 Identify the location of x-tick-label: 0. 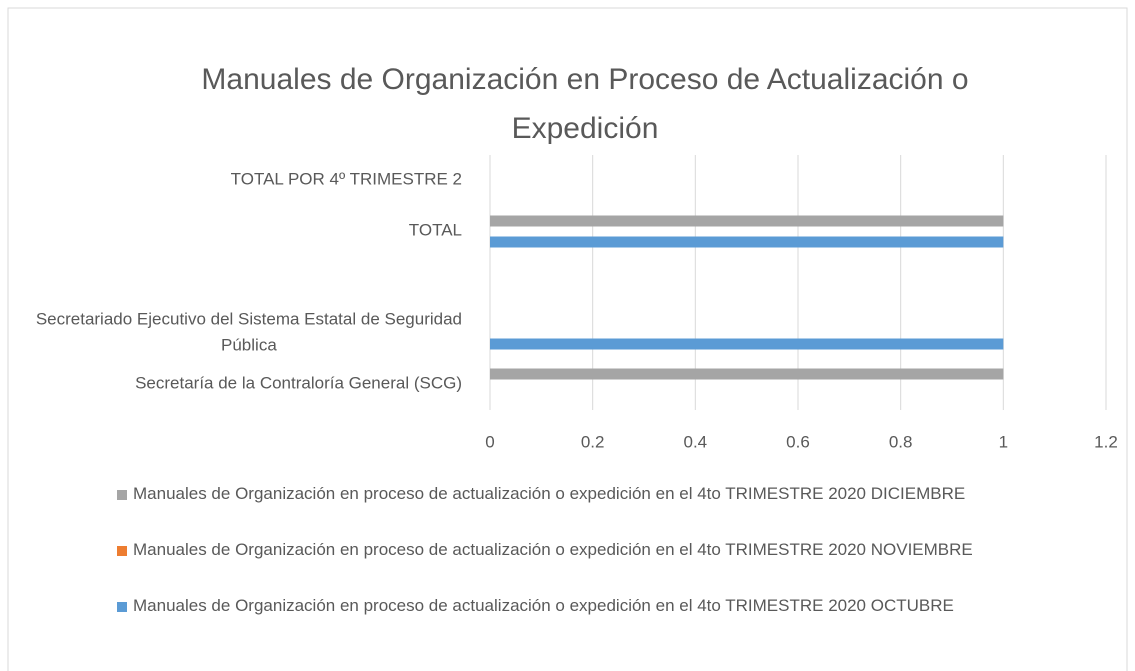
(489, 441).